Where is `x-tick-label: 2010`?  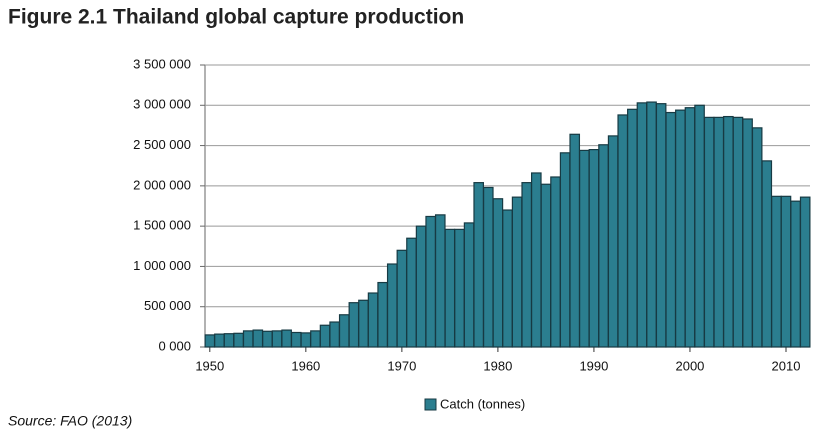 x-tick-label: 2010 is located at coordinates (786, 365).